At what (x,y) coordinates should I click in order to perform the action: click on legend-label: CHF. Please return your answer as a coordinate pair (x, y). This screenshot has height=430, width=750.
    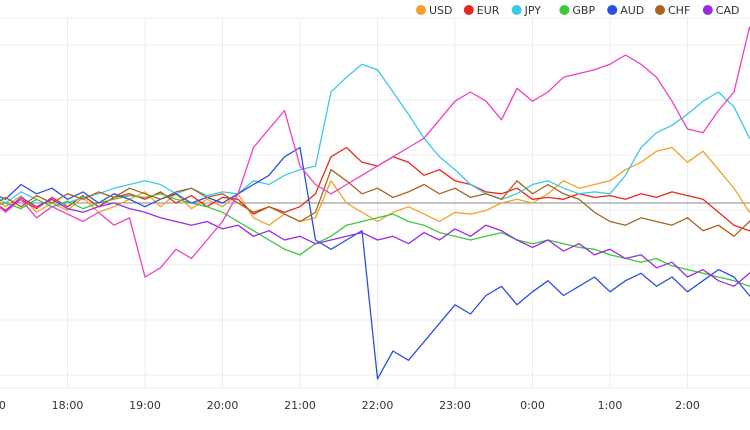
    Looking at the image, I should click on (679, 10).